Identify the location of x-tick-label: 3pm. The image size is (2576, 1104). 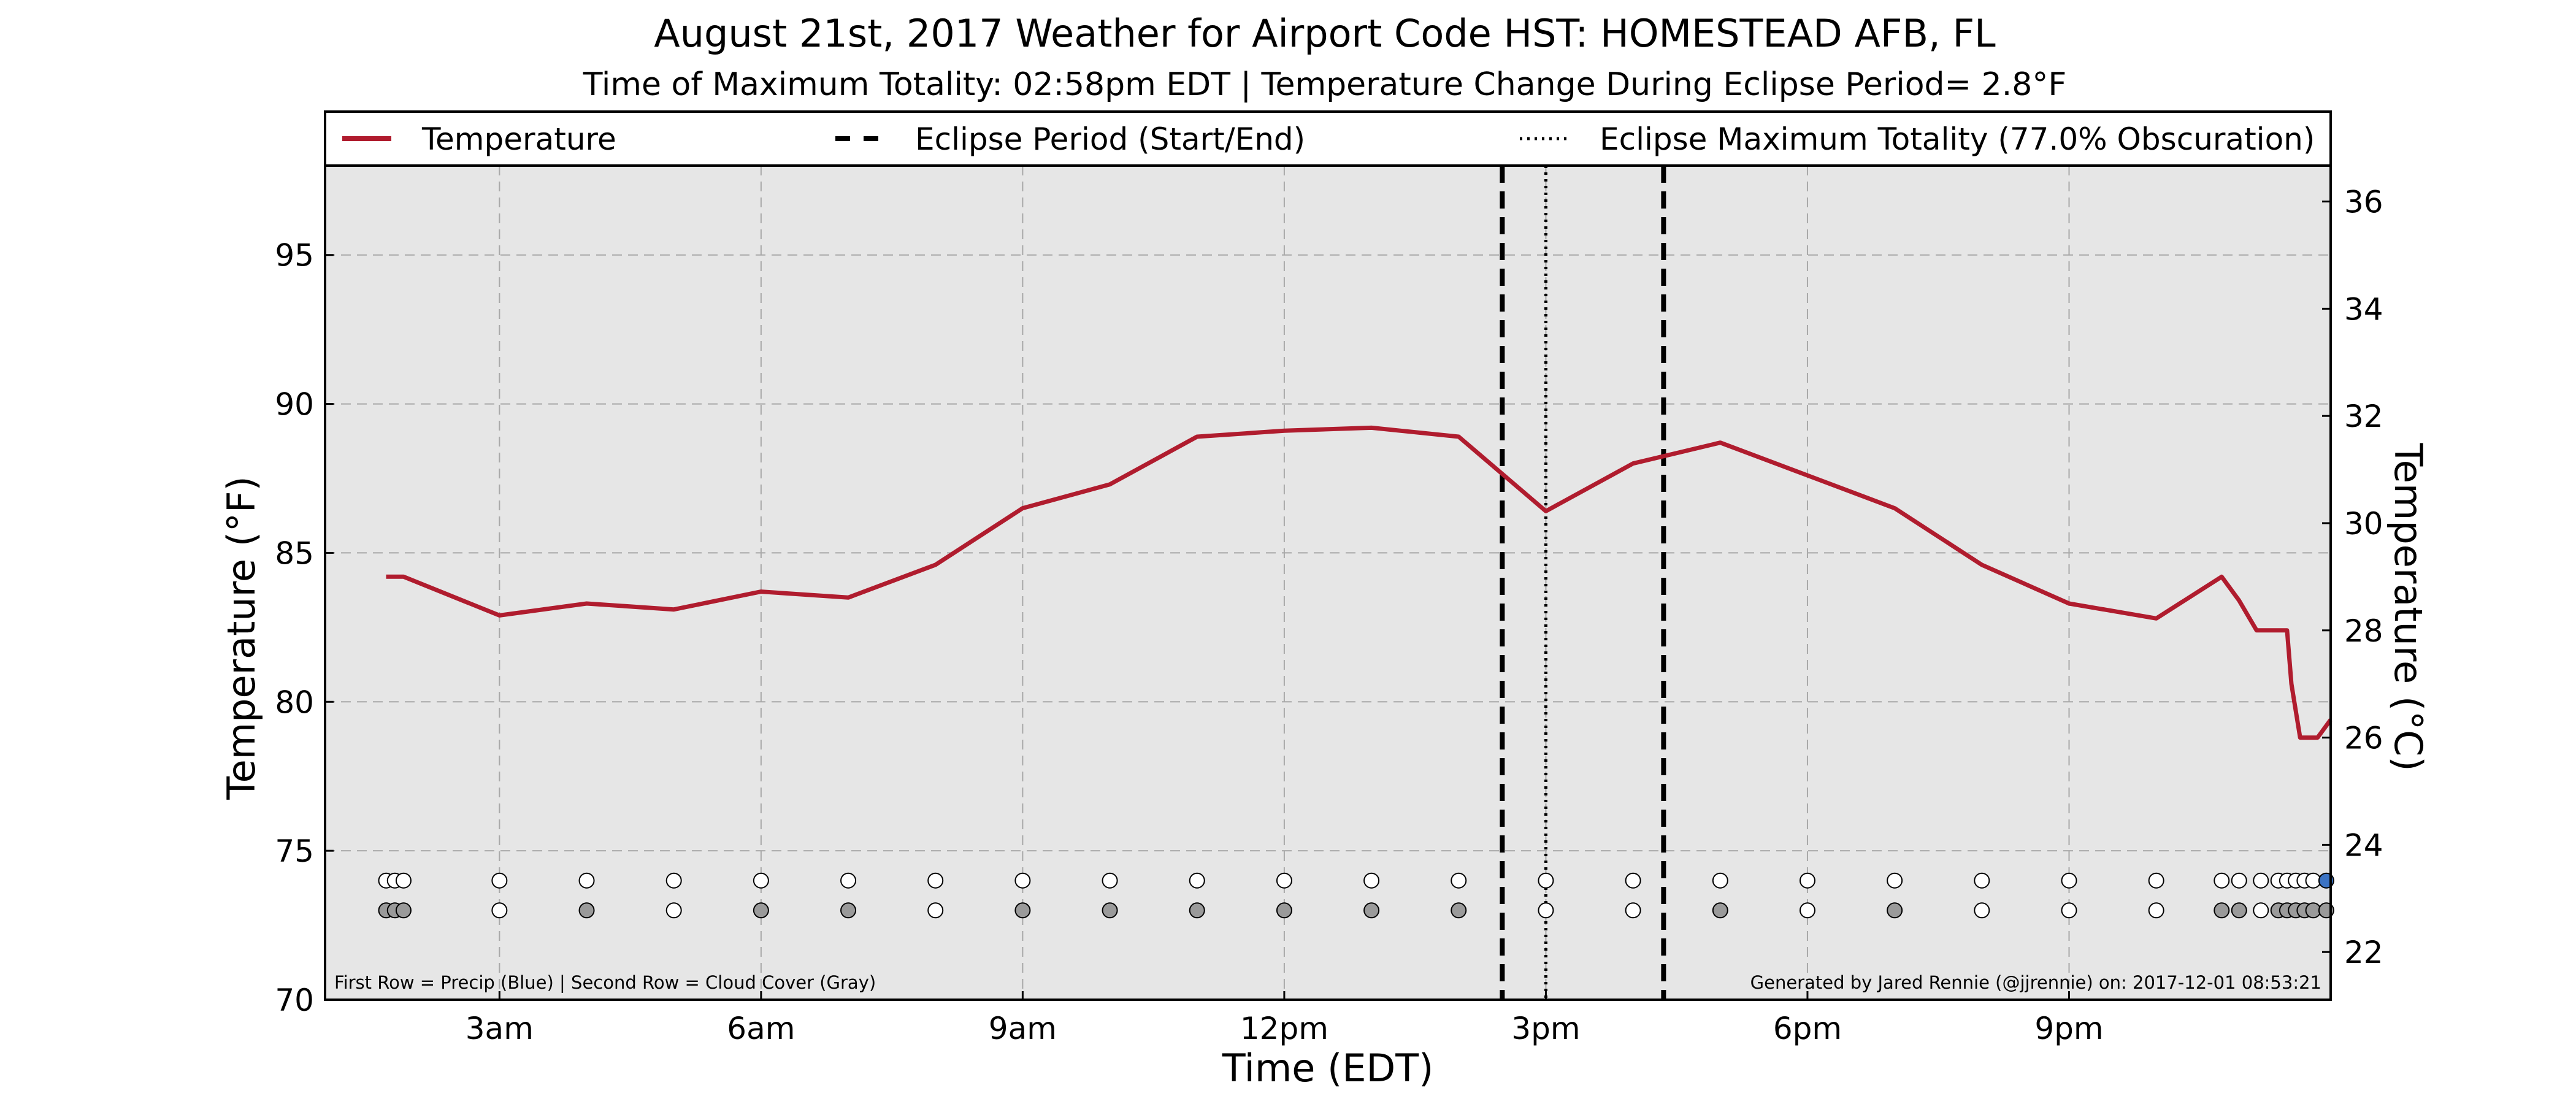
(1545, 1028).